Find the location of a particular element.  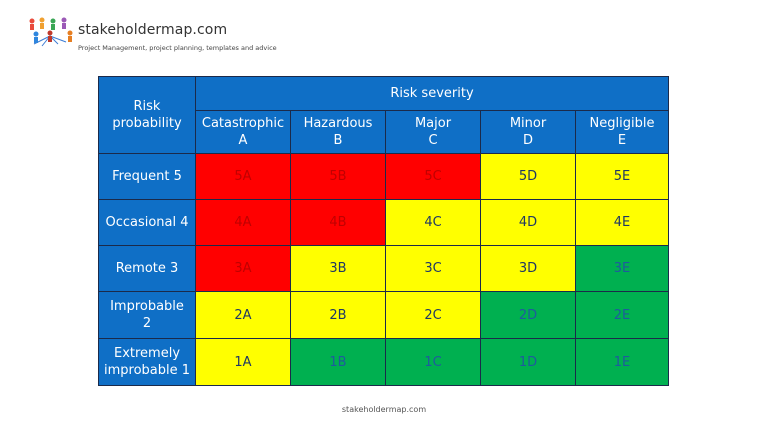

risk-cell: 2B is located at coordinates (338, 315).